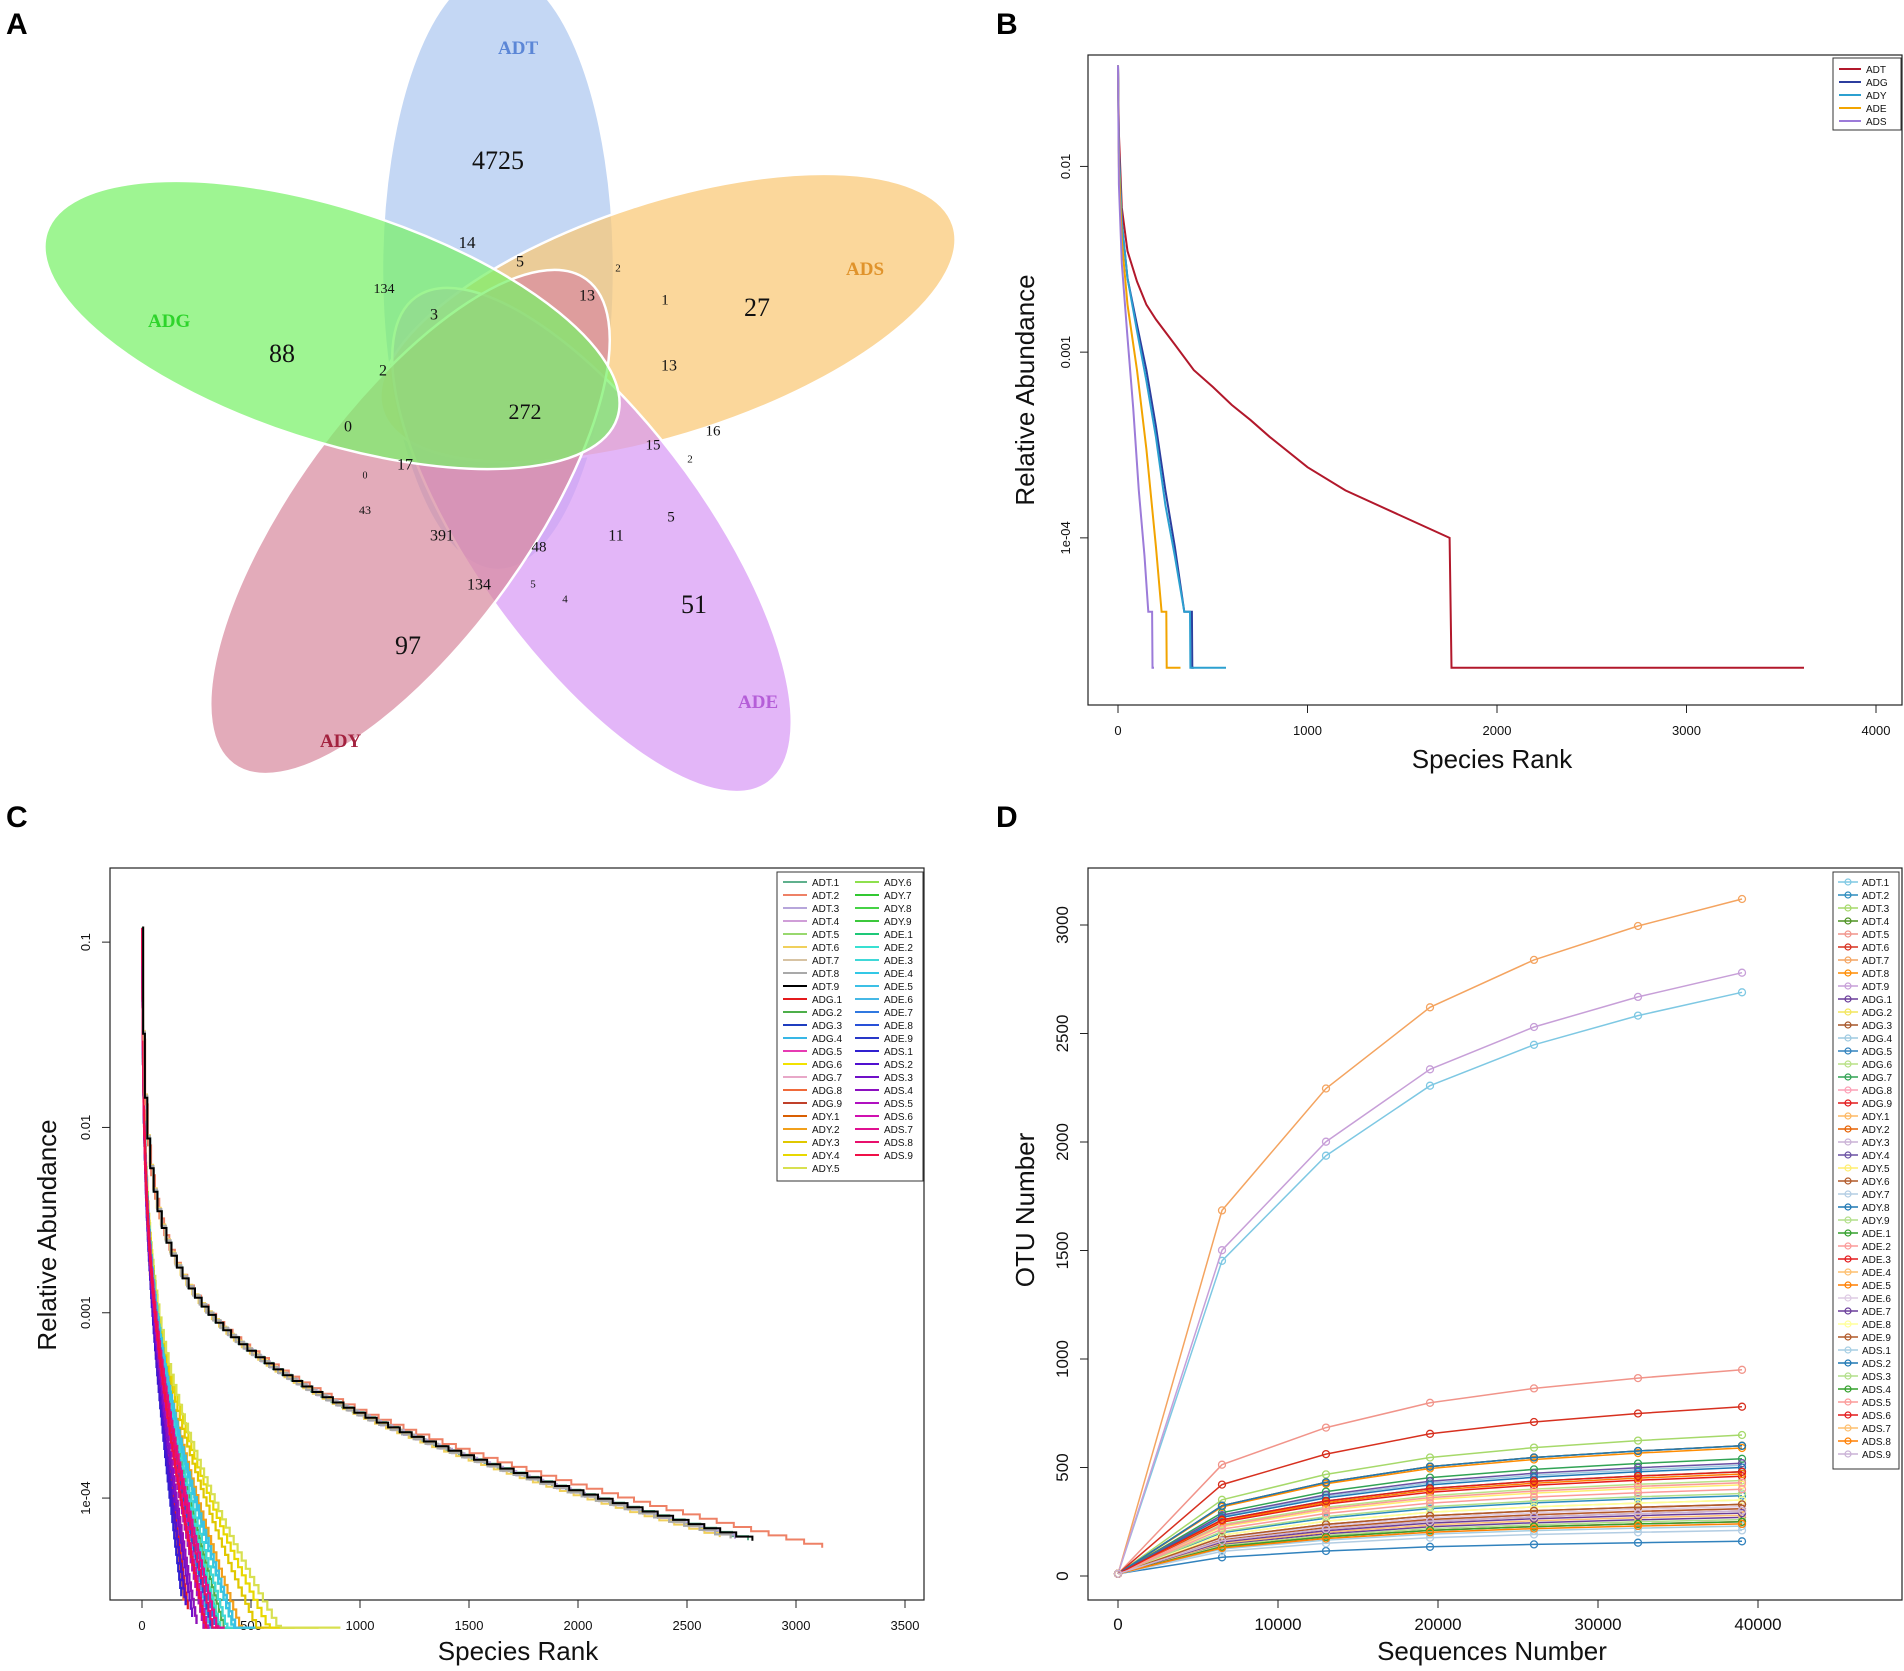 The height and width of the screenshot is (1671, 1904). Describe the element at coordinates (1877, 1039) in the screenshot. I see `legend-label: ADG.4` at that location.